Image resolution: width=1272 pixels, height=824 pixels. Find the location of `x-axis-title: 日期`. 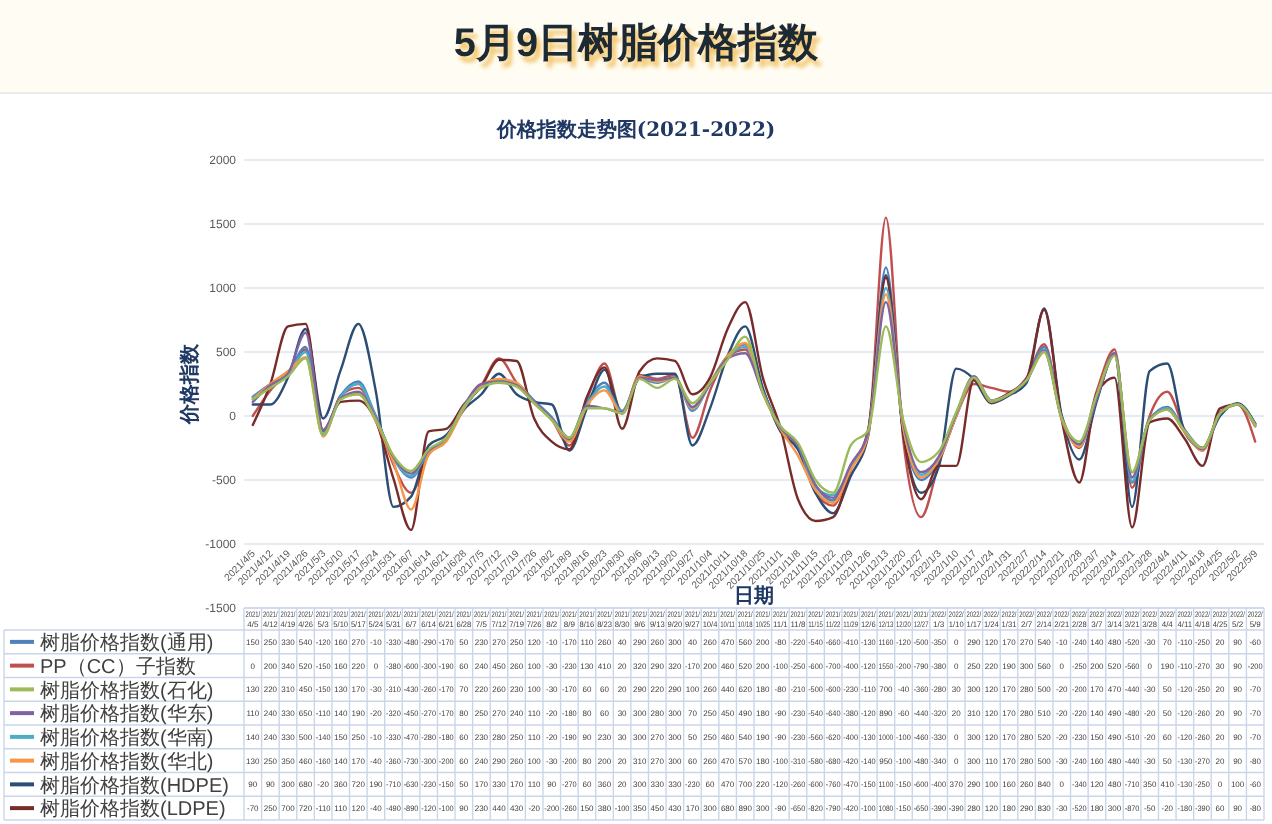

x-axis-title: 日期 is located at coordinates (754, 596).